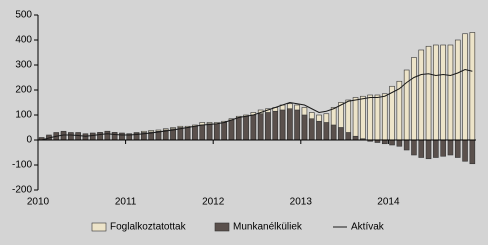 The height and width of the screenshot is (245, 488). What do you see at coordinates (23, 65) in the screenshot?
I see `y-tick-label: 300` at bounding box center [23, 65].